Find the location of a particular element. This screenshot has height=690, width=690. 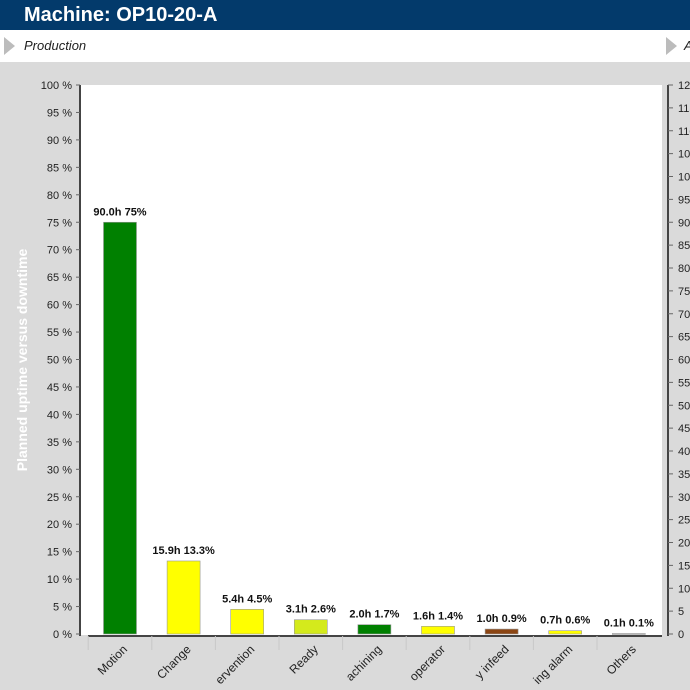

data-label: 15.9h 13.3% is located at coordinates (183, 551).